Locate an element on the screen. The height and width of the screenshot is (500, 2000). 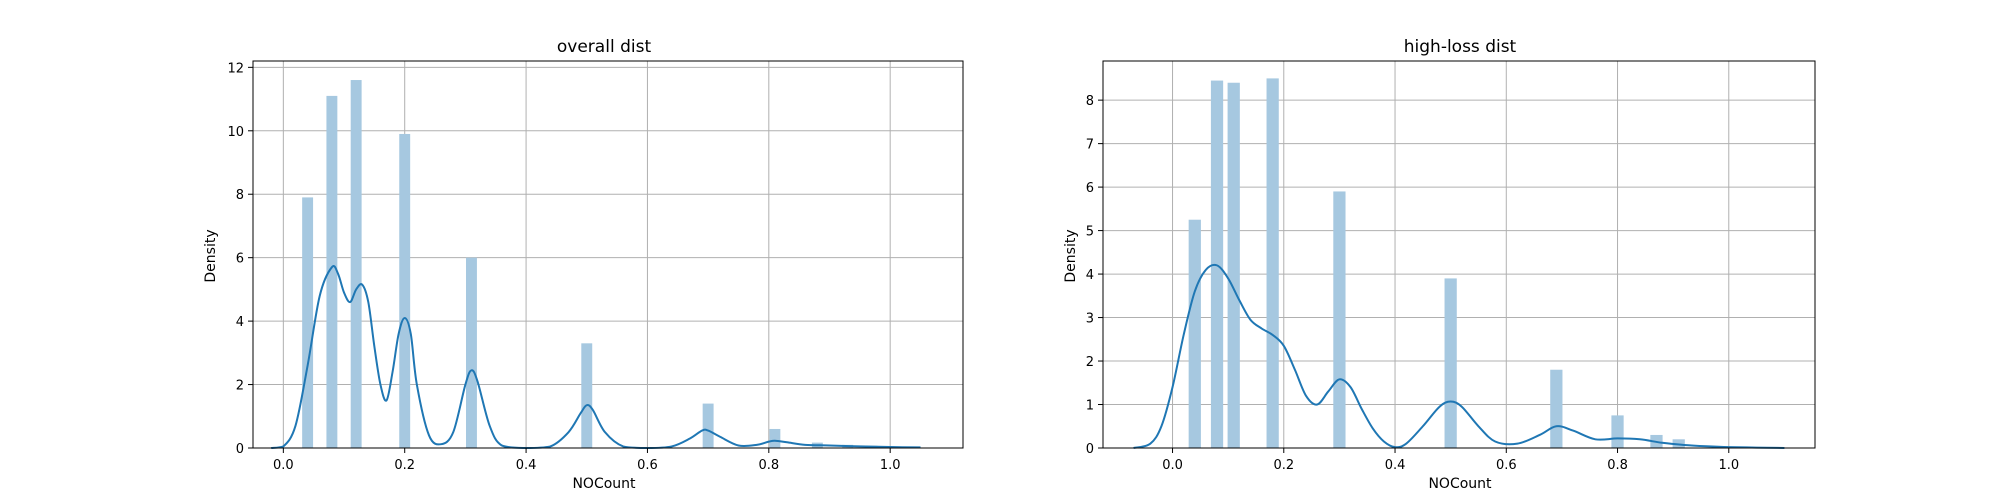
y-tick-label: 12 is located at coordinates (235, 68).